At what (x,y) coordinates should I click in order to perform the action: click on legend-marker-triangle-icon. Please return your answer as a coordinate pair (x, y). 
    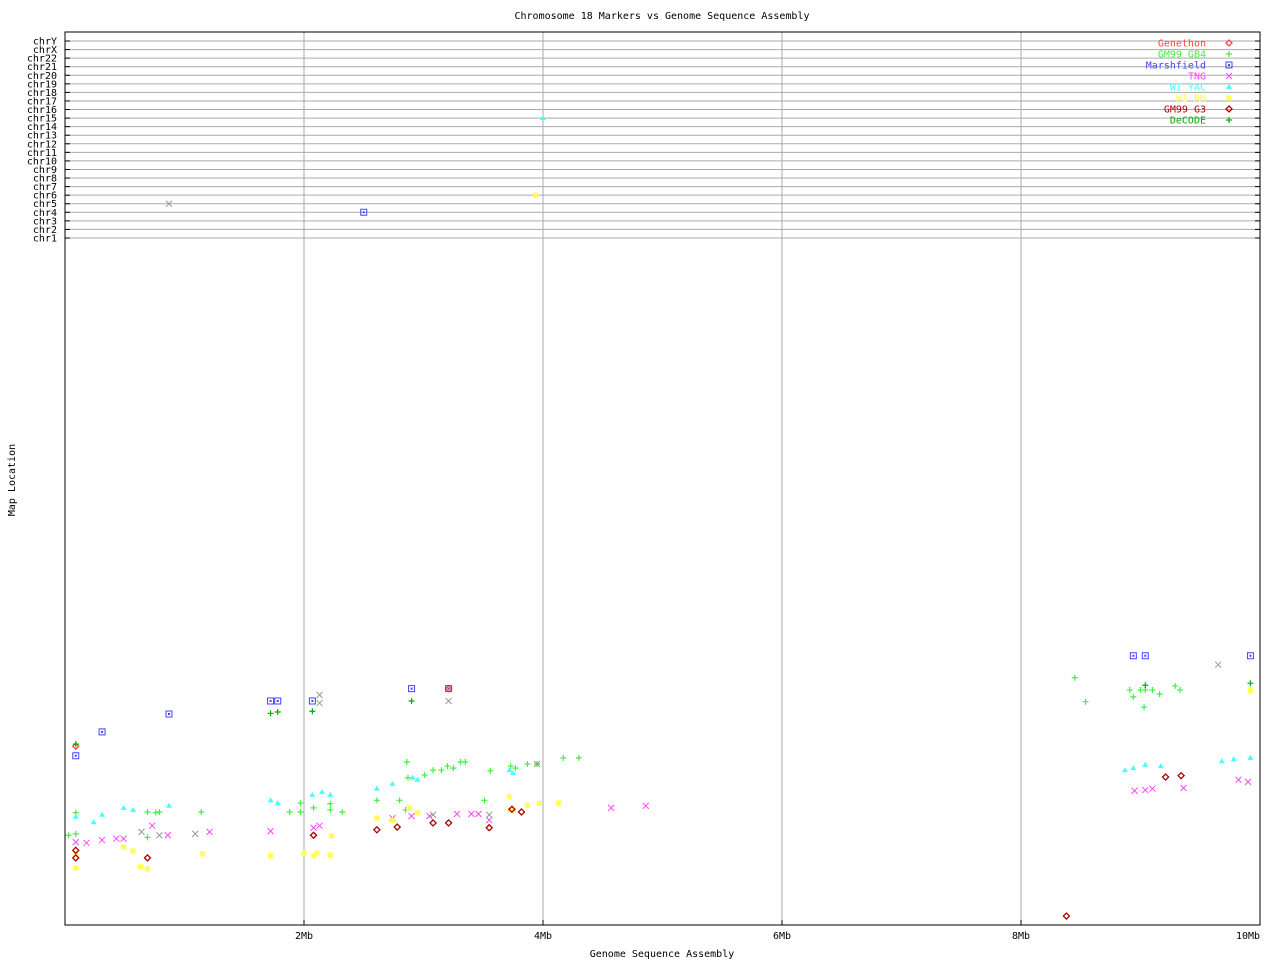
    Looking at the image, I should click on (1229, 86).